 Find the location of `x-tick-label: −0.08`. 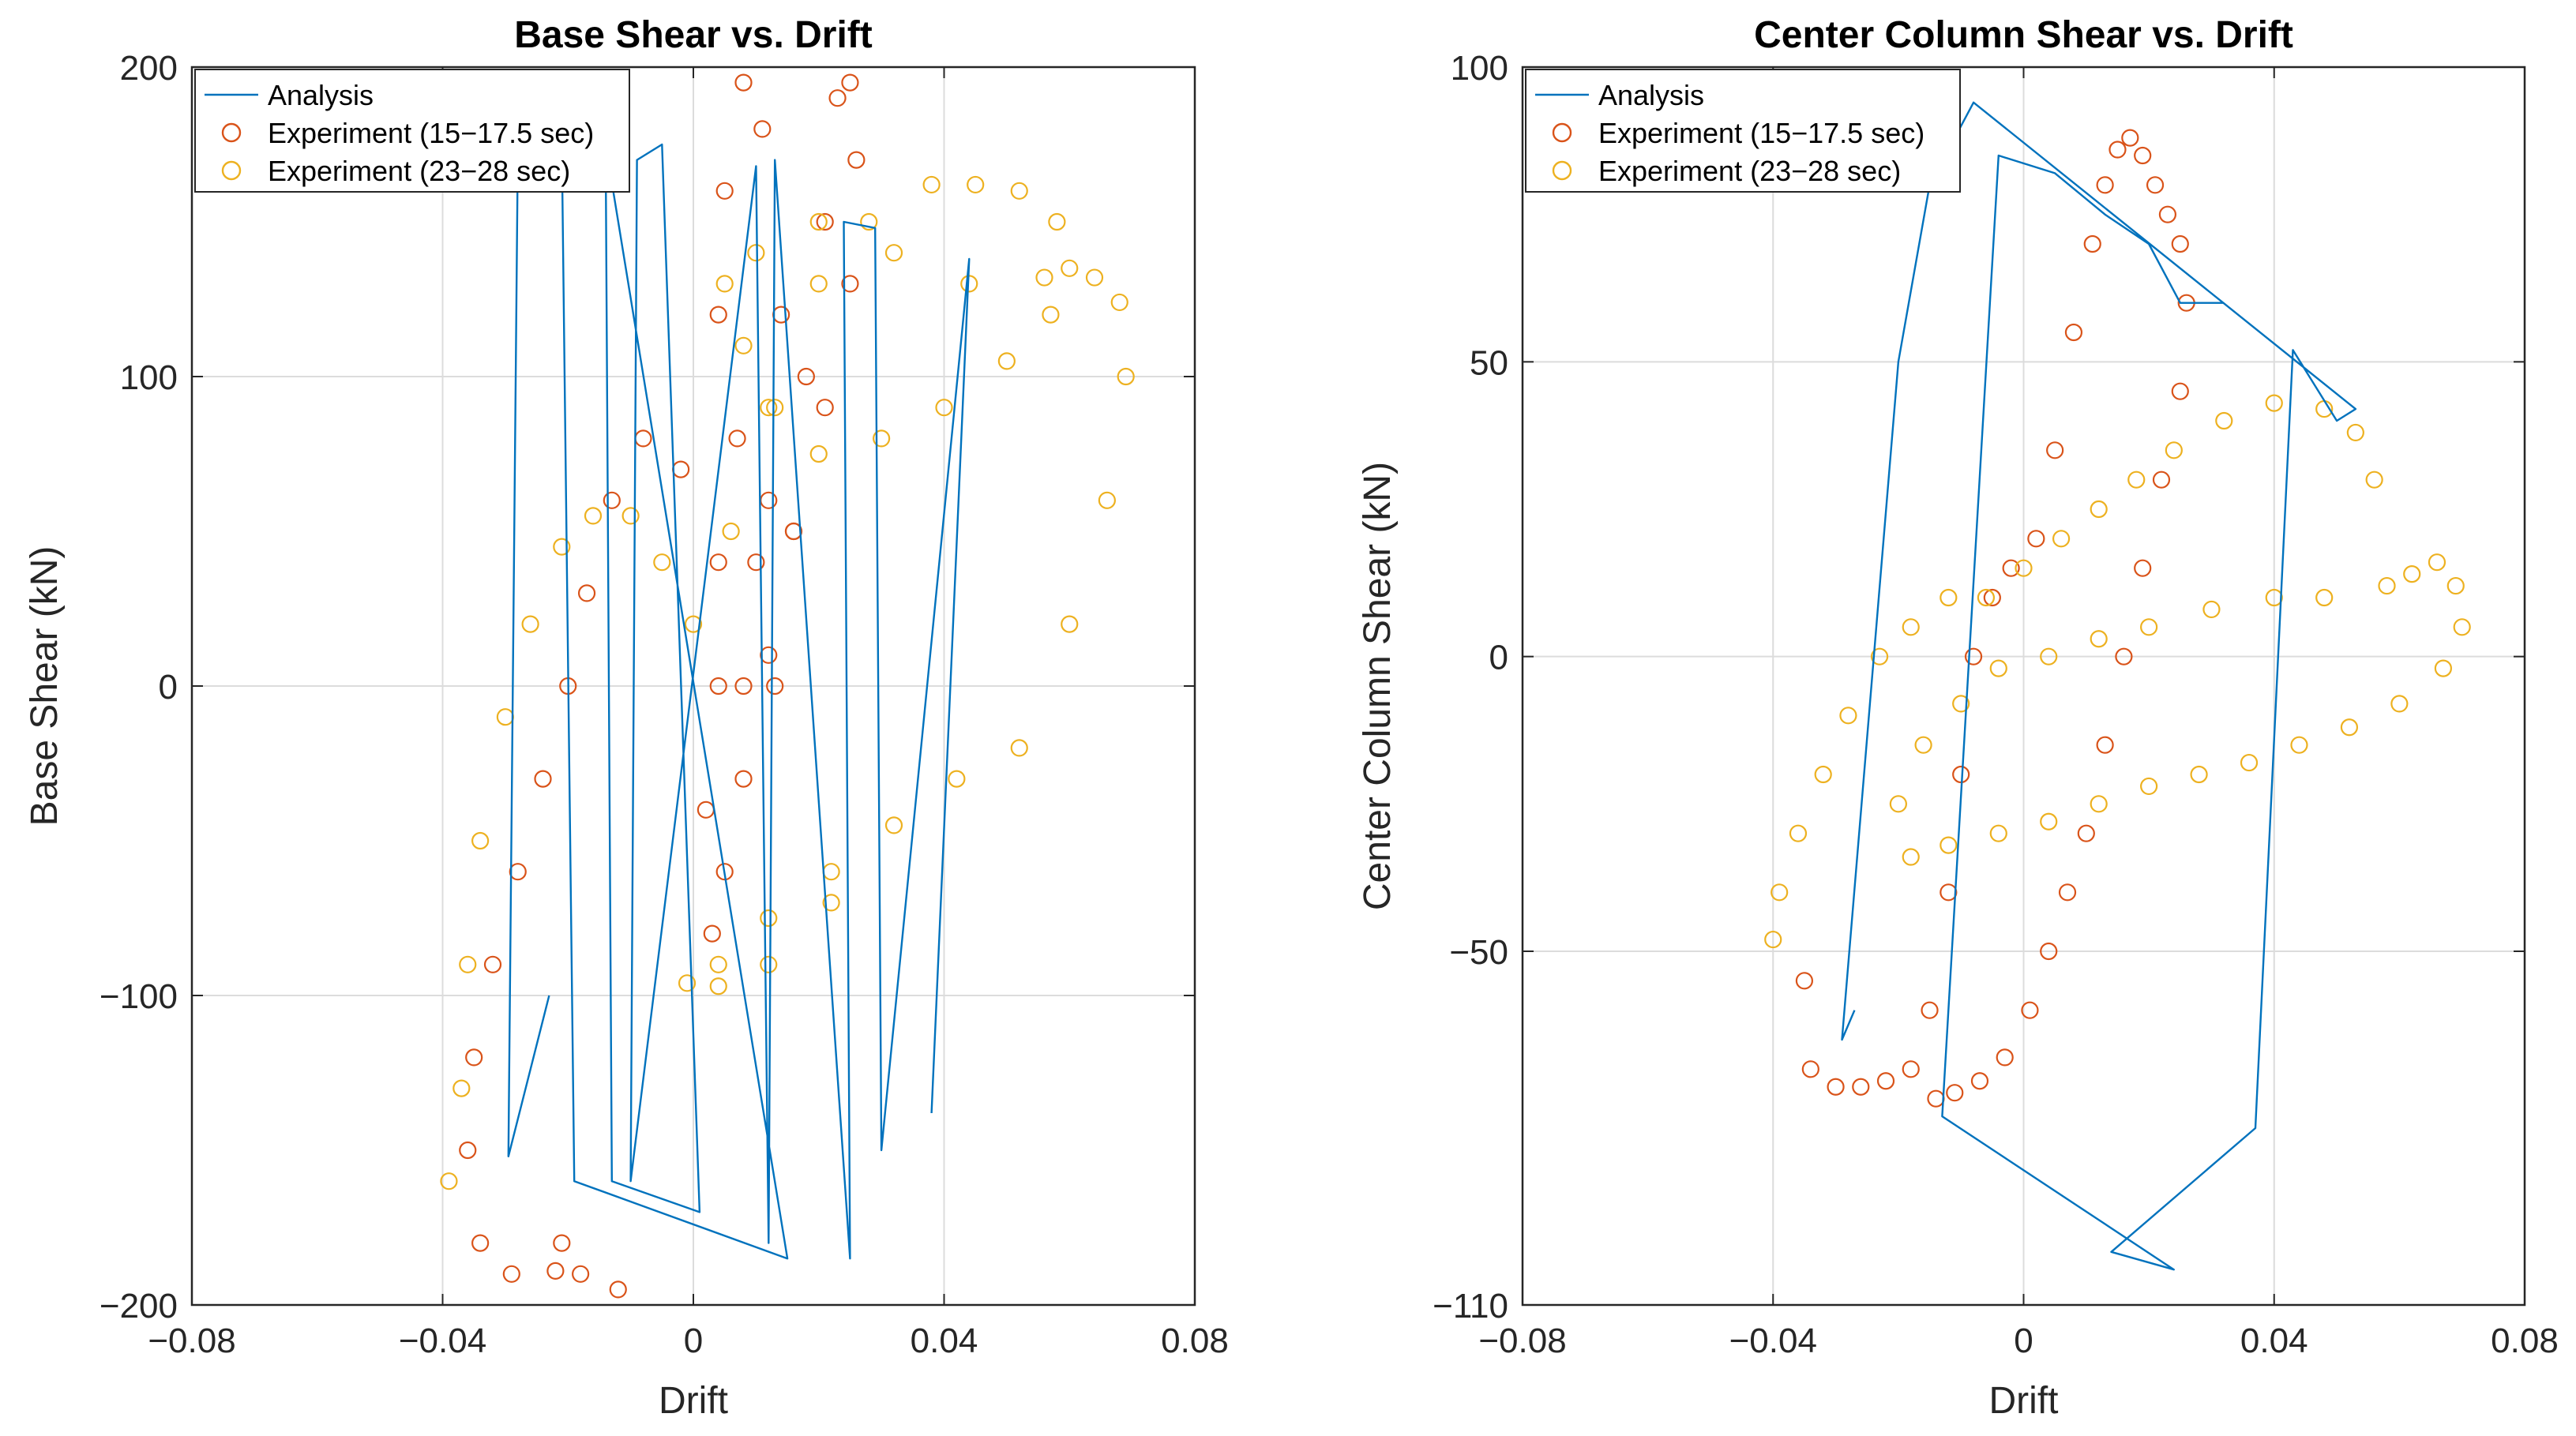

x-tick-label: −0.08 is located at coordinates (191, 1341).